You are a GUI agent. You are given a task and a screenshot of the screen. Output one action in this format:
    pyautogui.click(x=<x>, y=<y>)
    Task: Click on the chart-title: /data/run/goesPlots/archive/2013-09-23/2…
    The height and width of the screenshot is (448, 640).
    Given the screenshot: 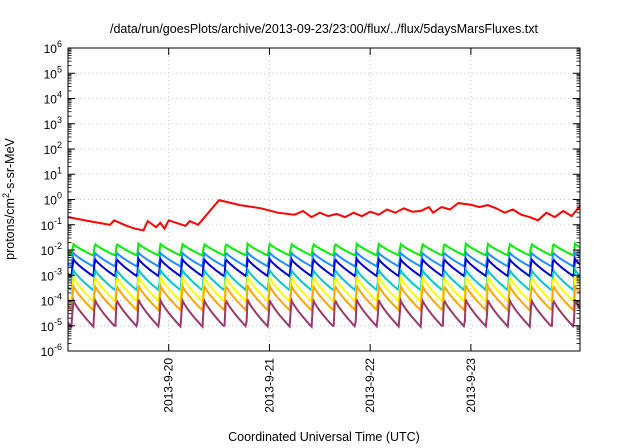 What is the action you would take?
    pyautogui.click(x=324, y=29)
    